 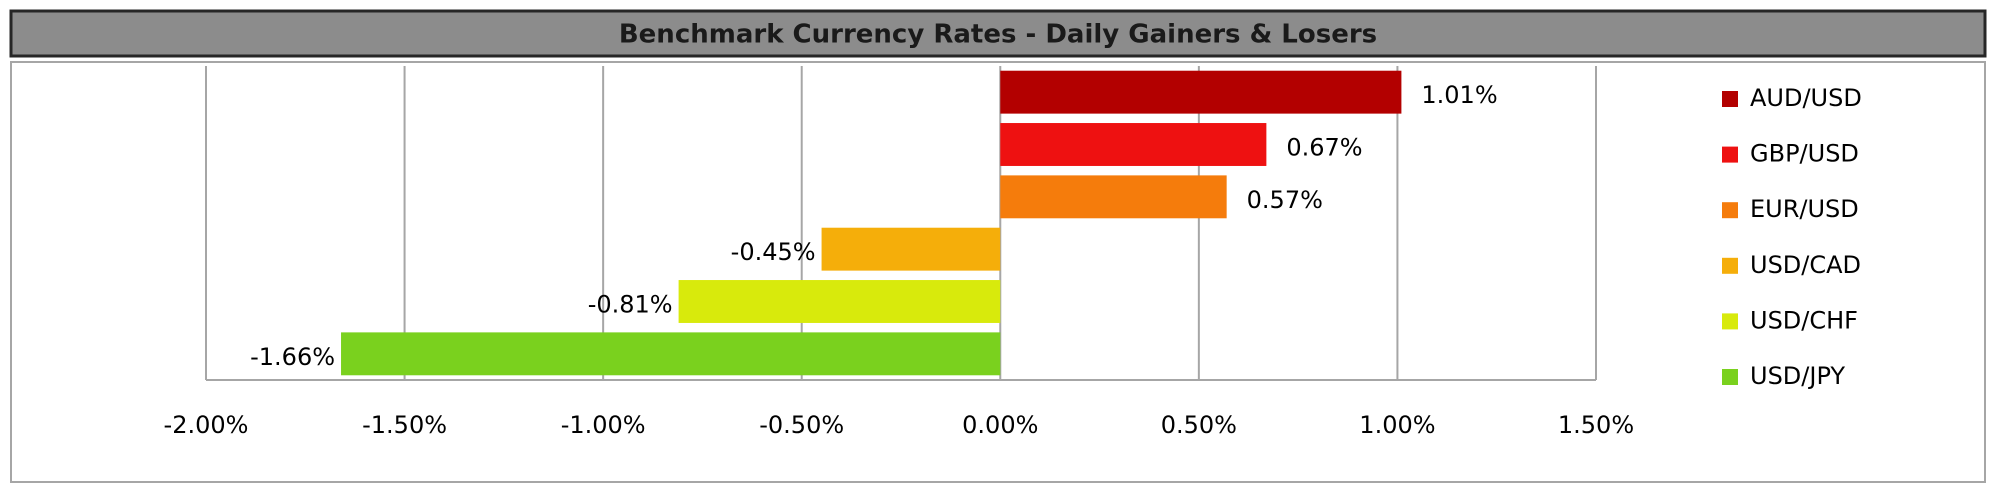 I want to click on x-tick-label: -1.50%, so click(x=404, y=425).